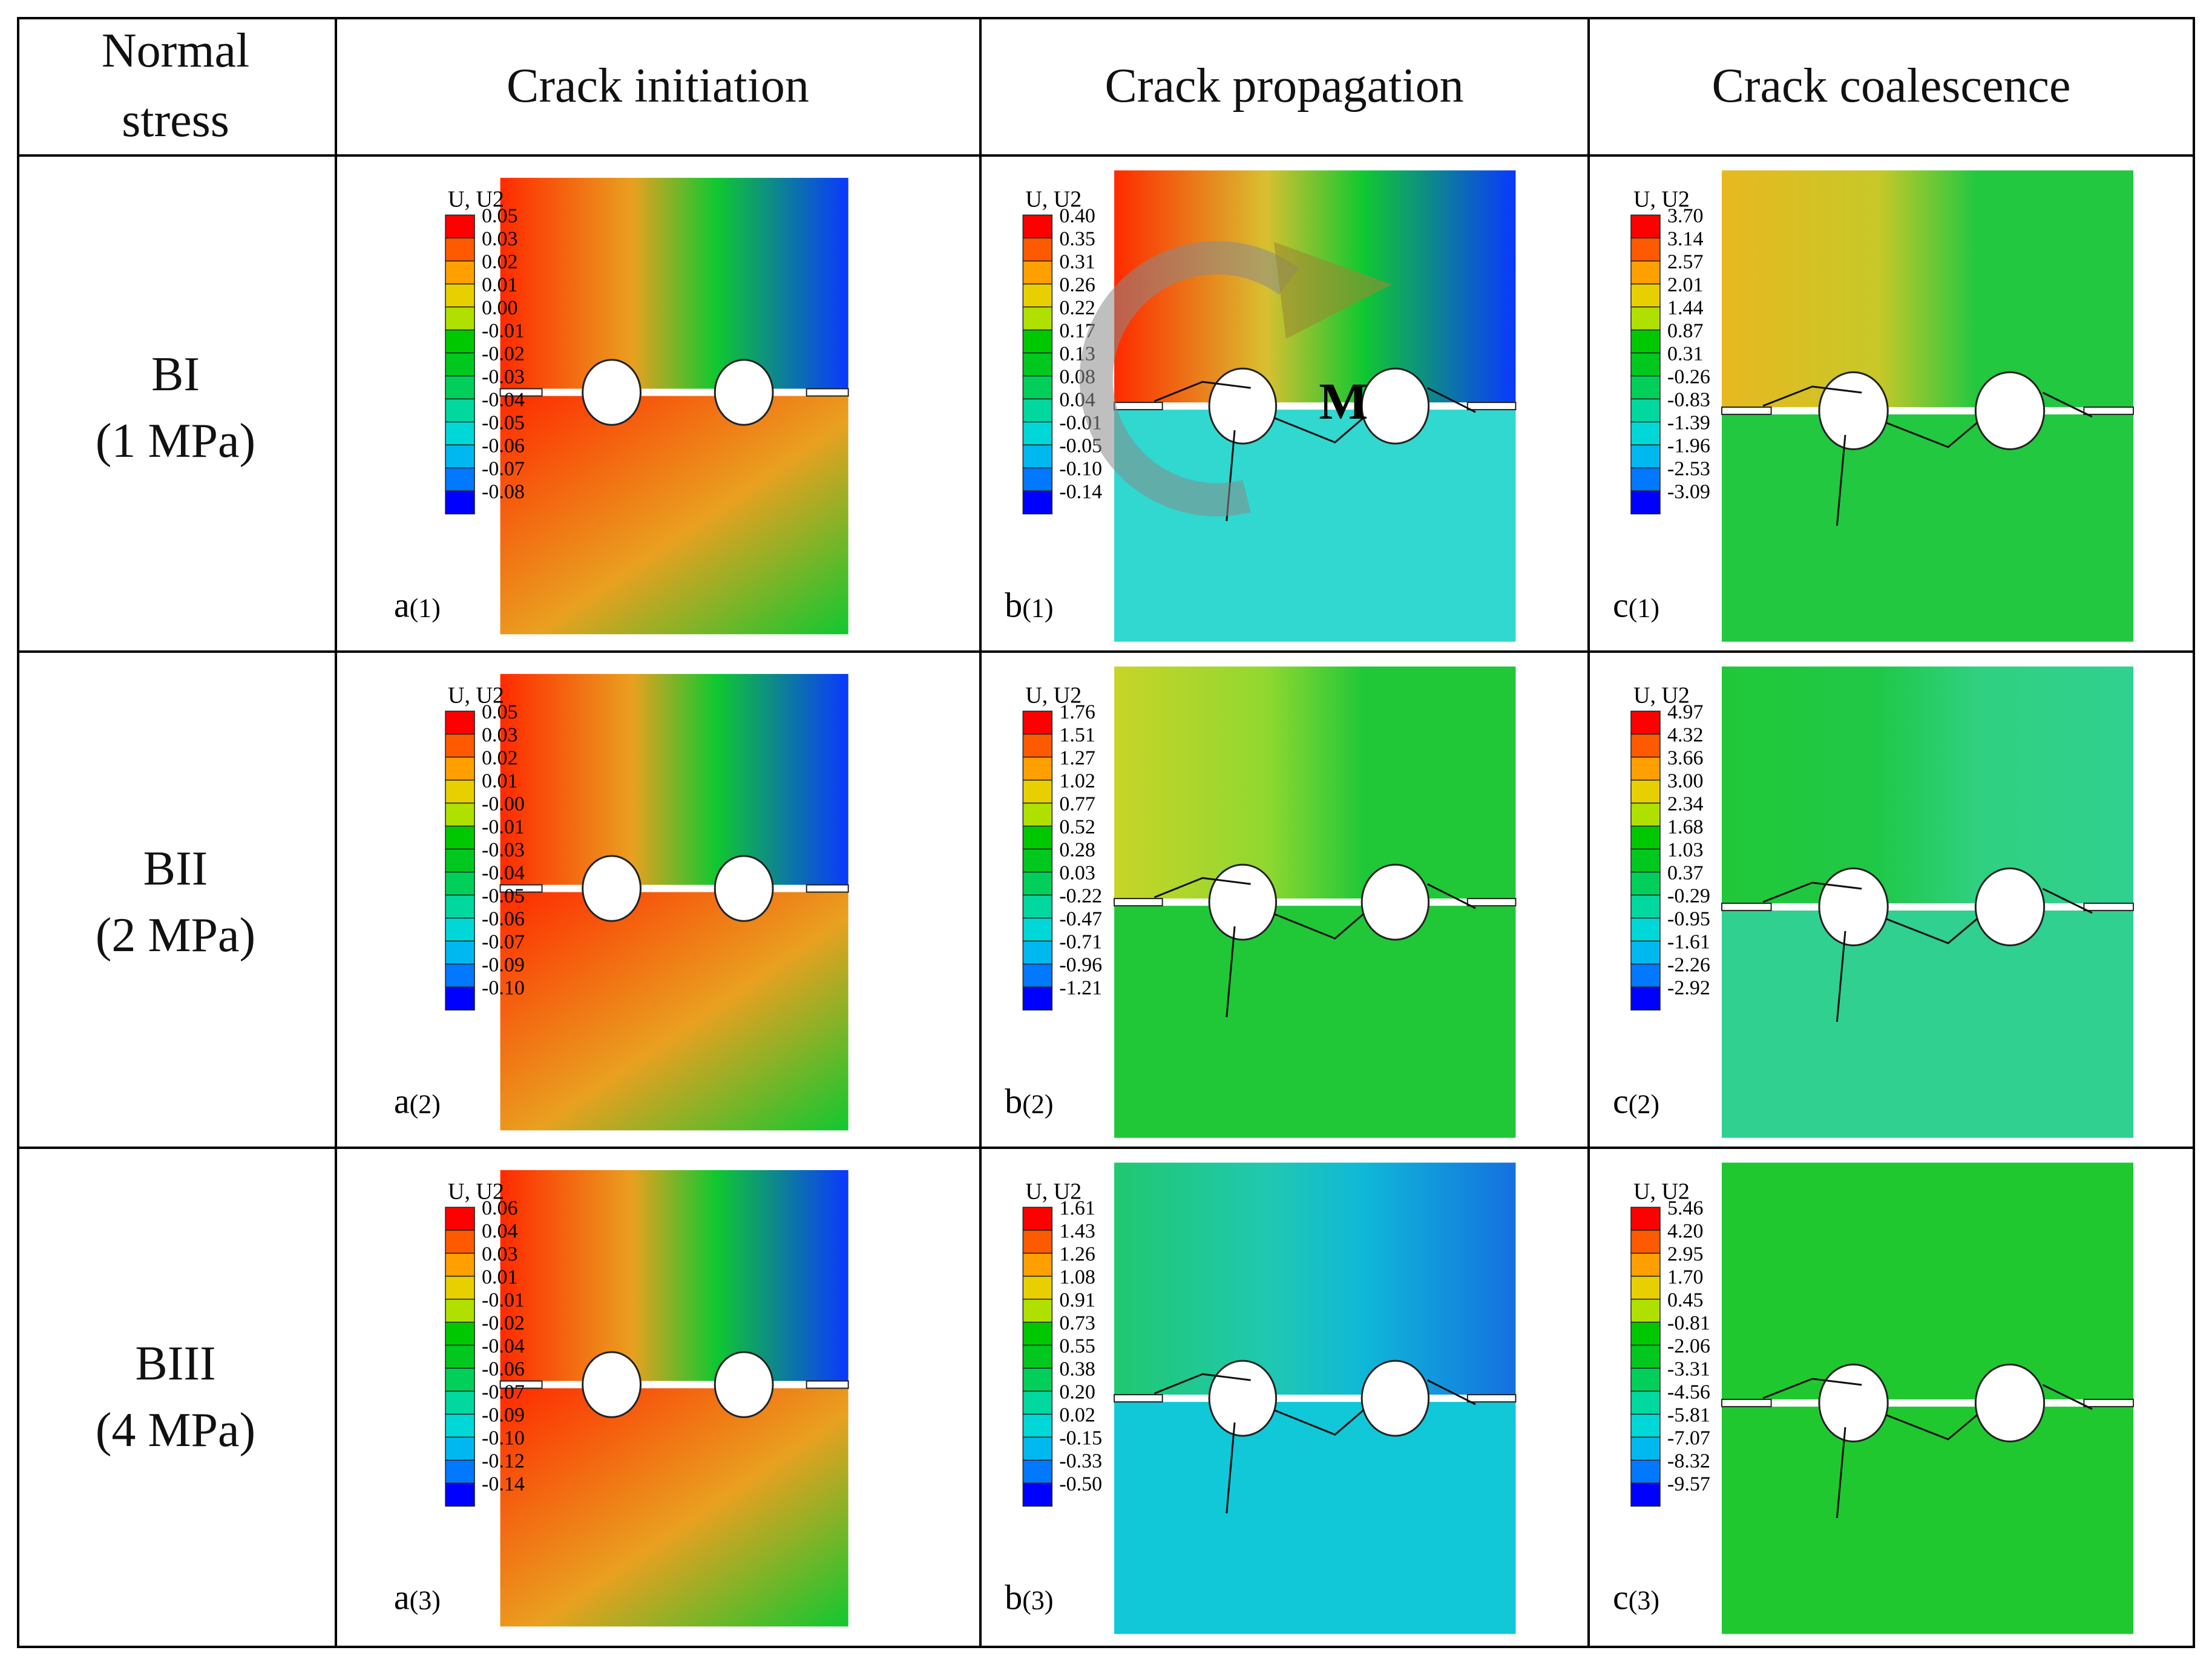 The image size is (2212, 1659). I want to click on legend-value: -0.03, so click(503, 376).